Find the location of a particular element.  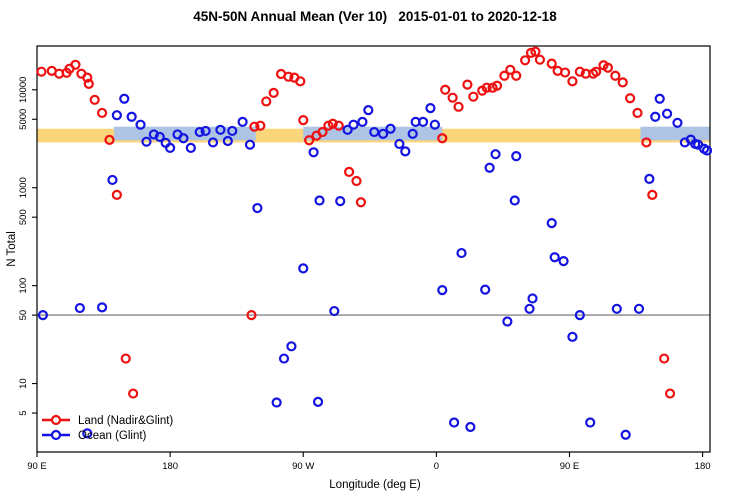

blue-band-segment is located at coordinates (675, 133).